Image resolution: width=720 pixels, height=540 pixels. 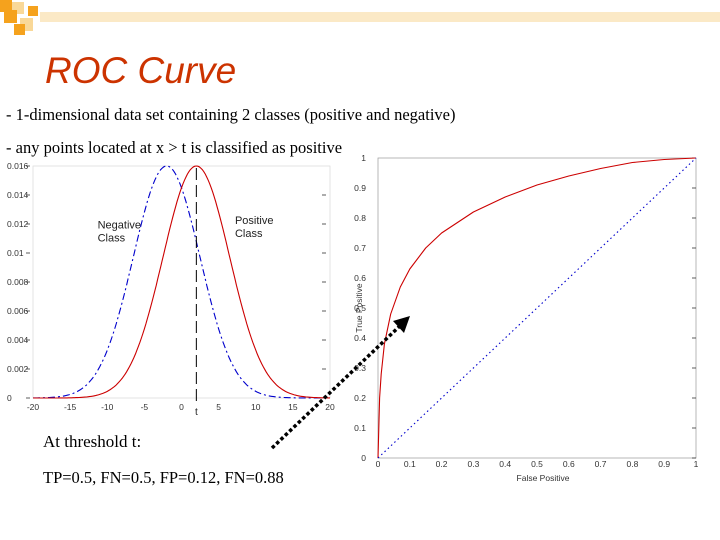 What do you see at coordinates (141, 70) in the screenshot?
I see `slide-title: ROC Curve` at bounding box center [141, 70].